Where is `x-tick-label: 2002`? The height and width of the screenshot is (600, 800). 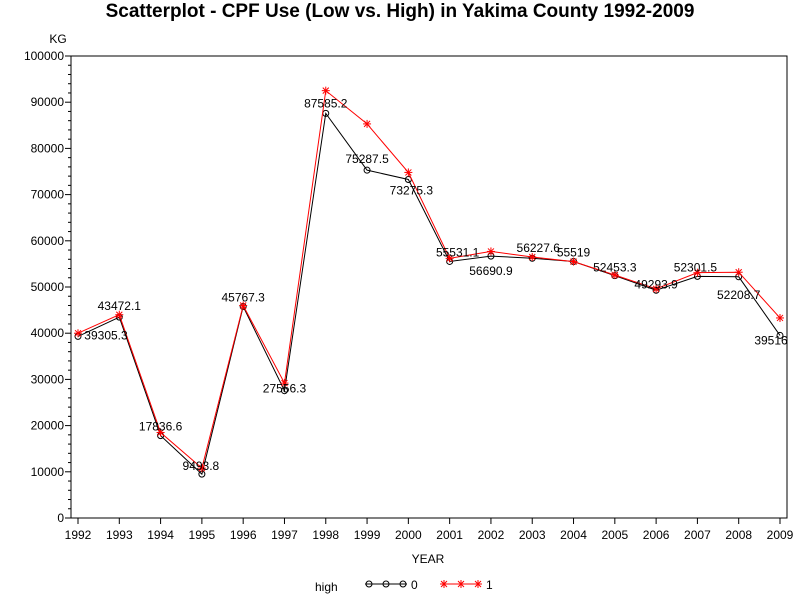 x-tick-label: 2002 is located at coordinates (491, 535).